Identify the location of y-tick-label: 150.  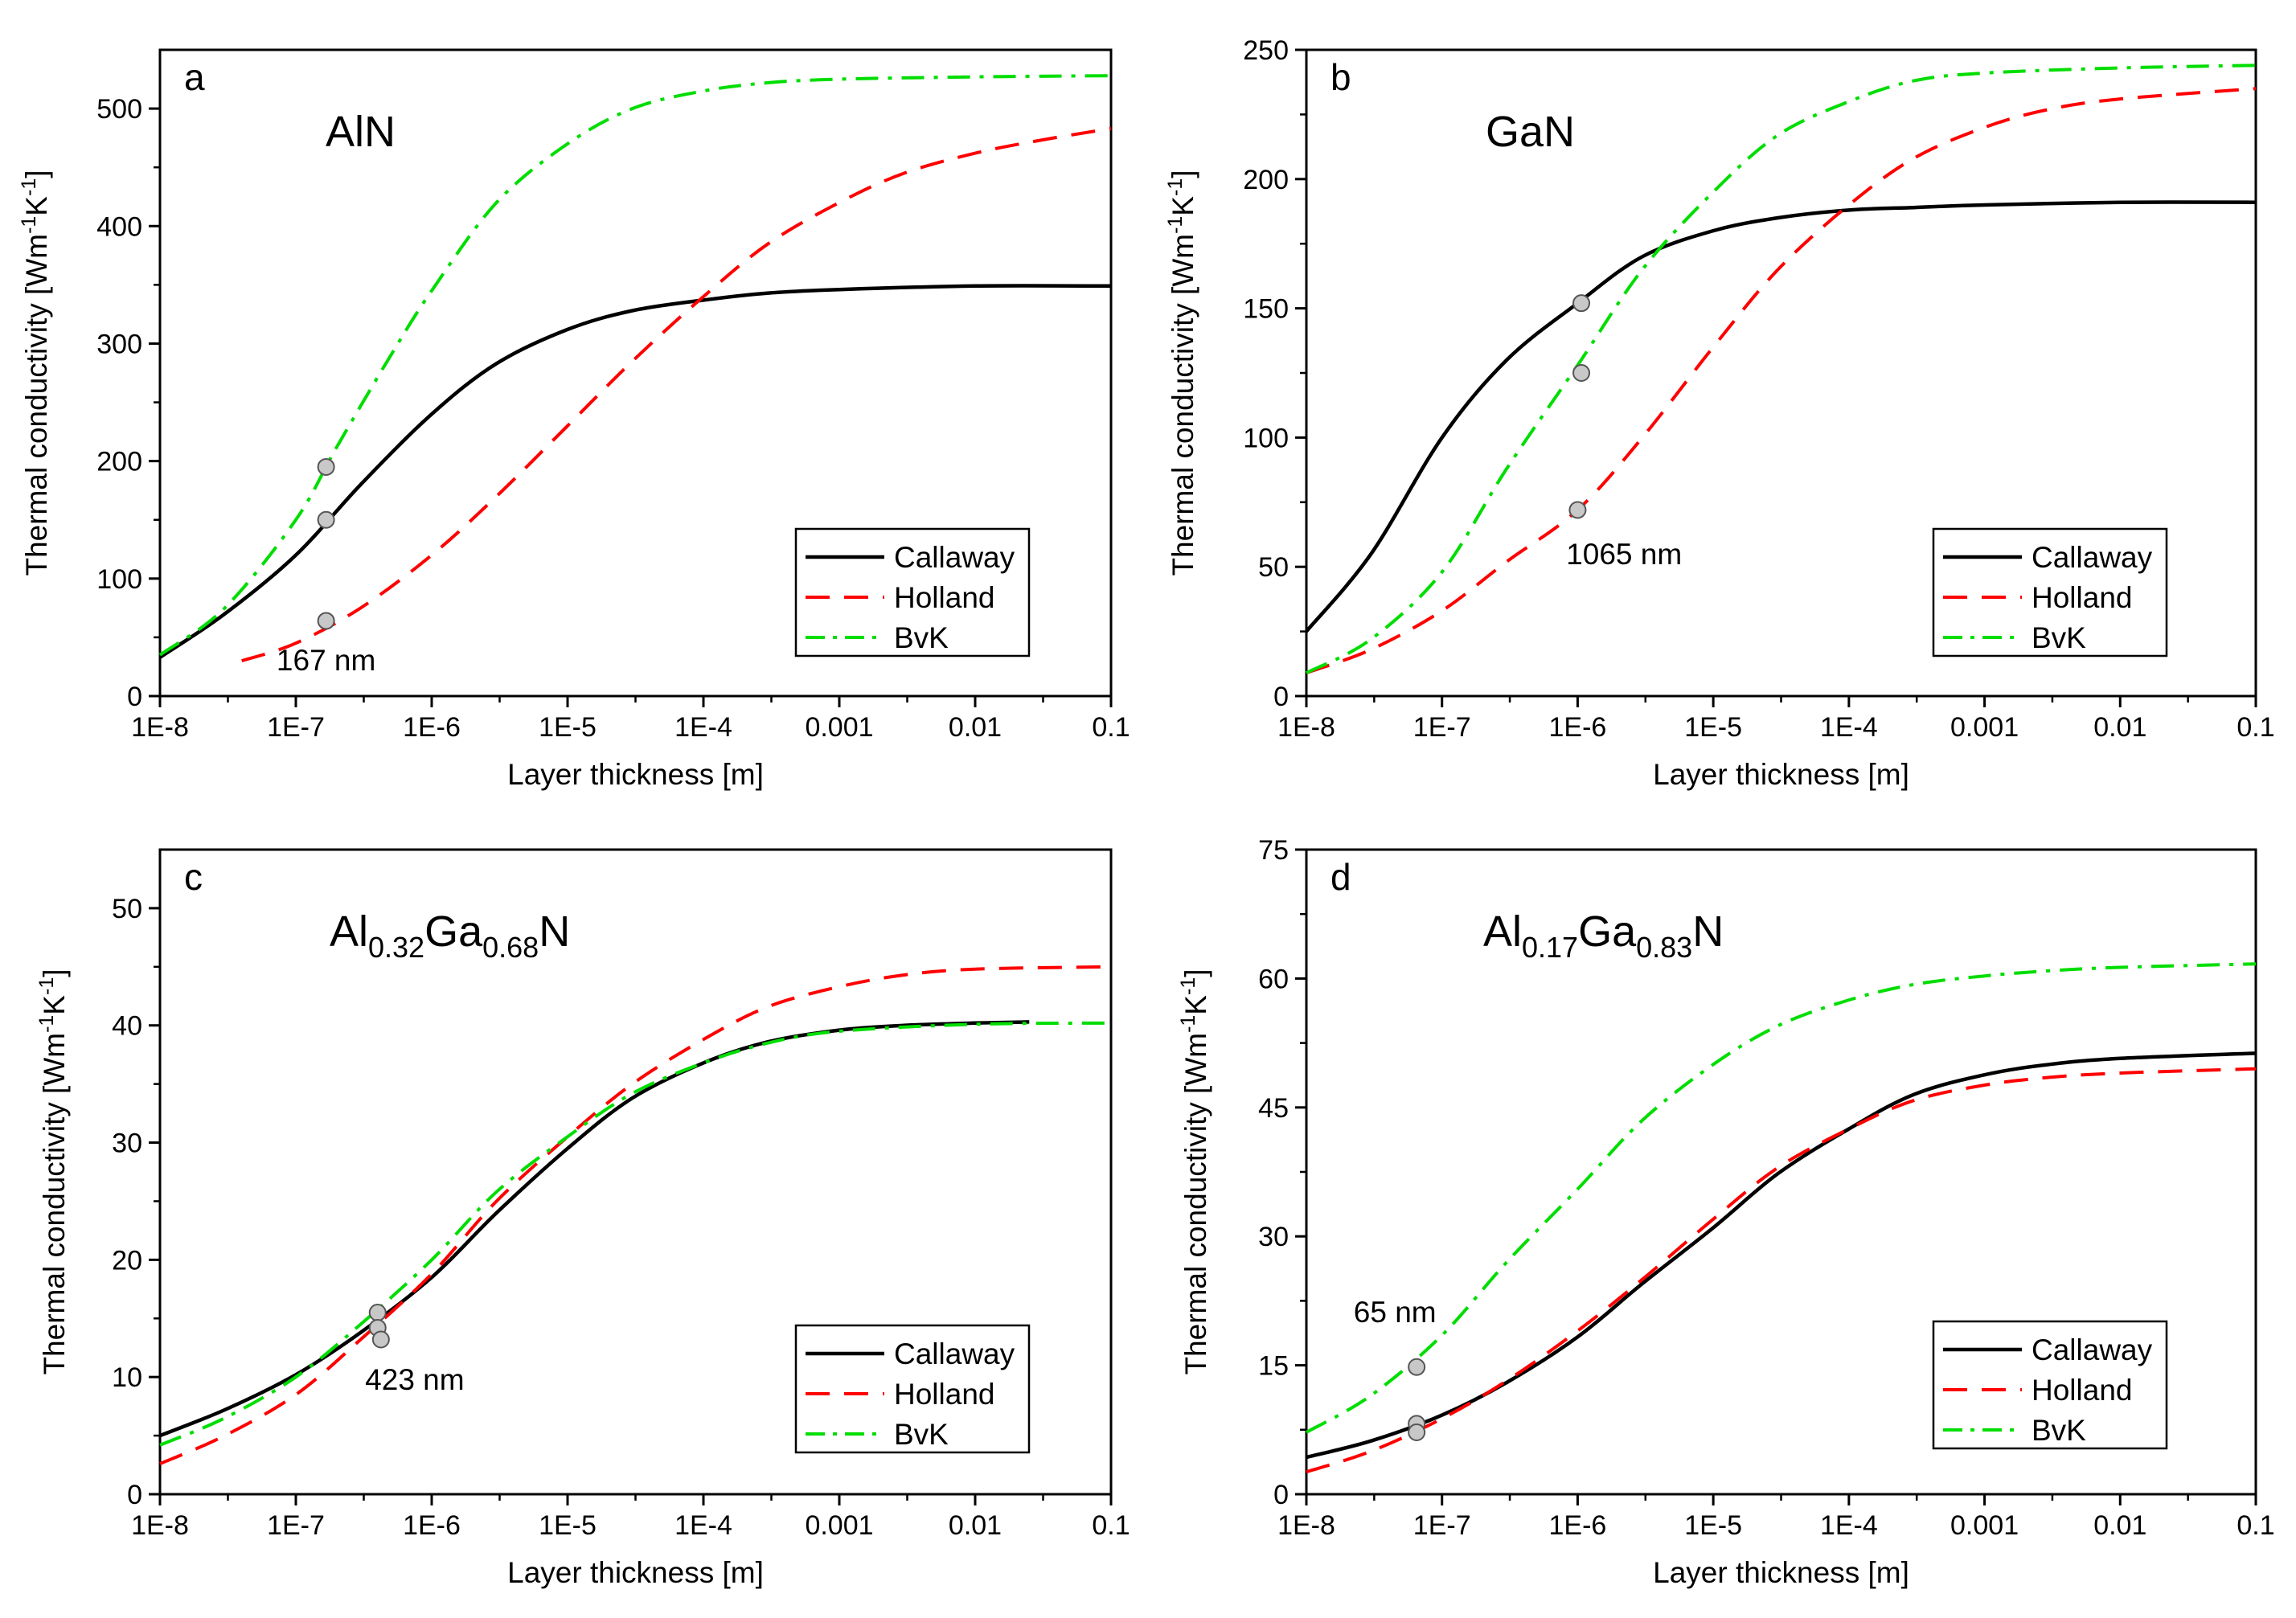
(1266, 309).